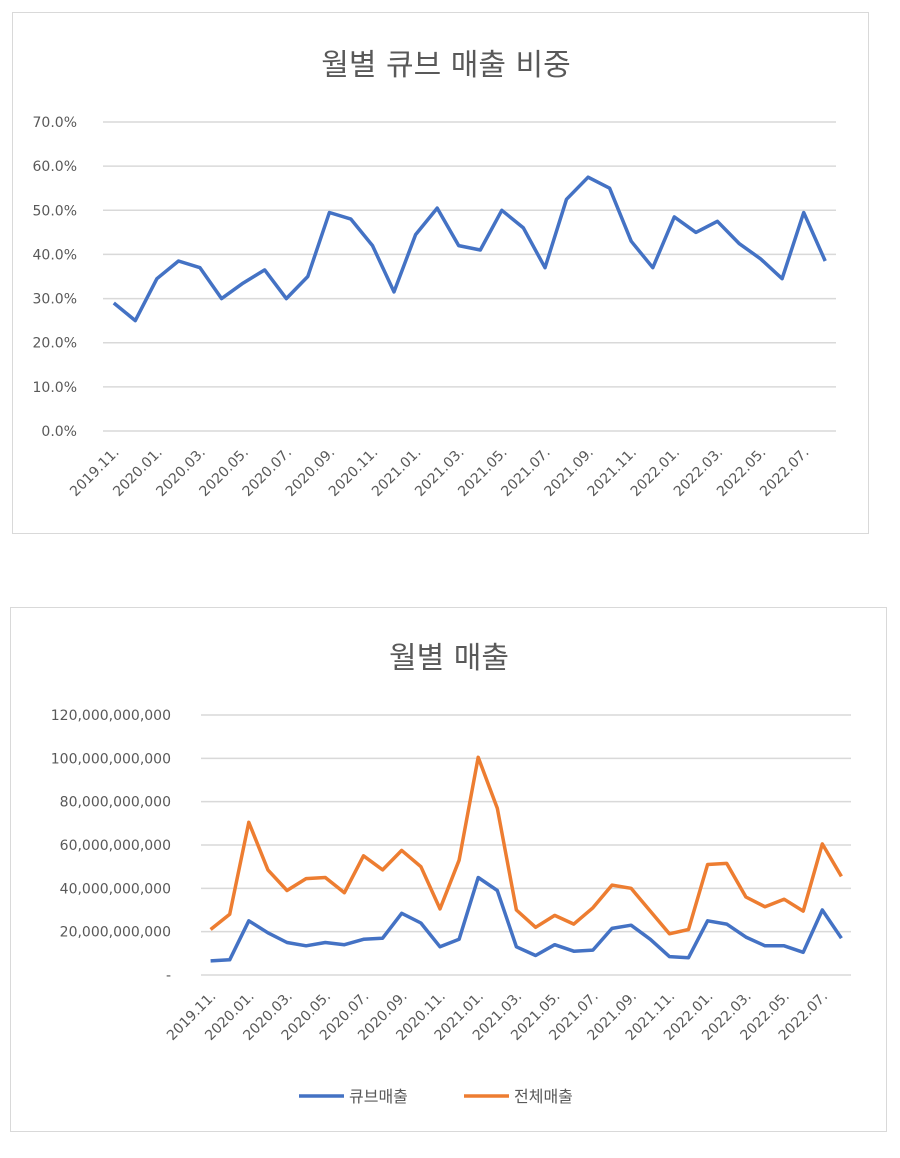 This screenshot has width=900, height=1158. What do you see at coordinates (378, 1096) in the screenshot?
I see `legend-label: 큐브매출` at bounding box center [378, 1096].